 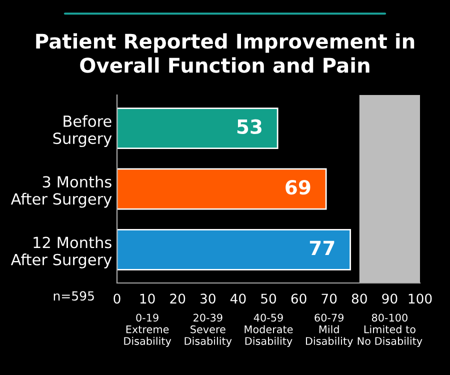 What do you see at coordinates (268, 330) in the screenshot?
I see `text: 40-59 Moderate Disability` at bounding box center [268, 330].